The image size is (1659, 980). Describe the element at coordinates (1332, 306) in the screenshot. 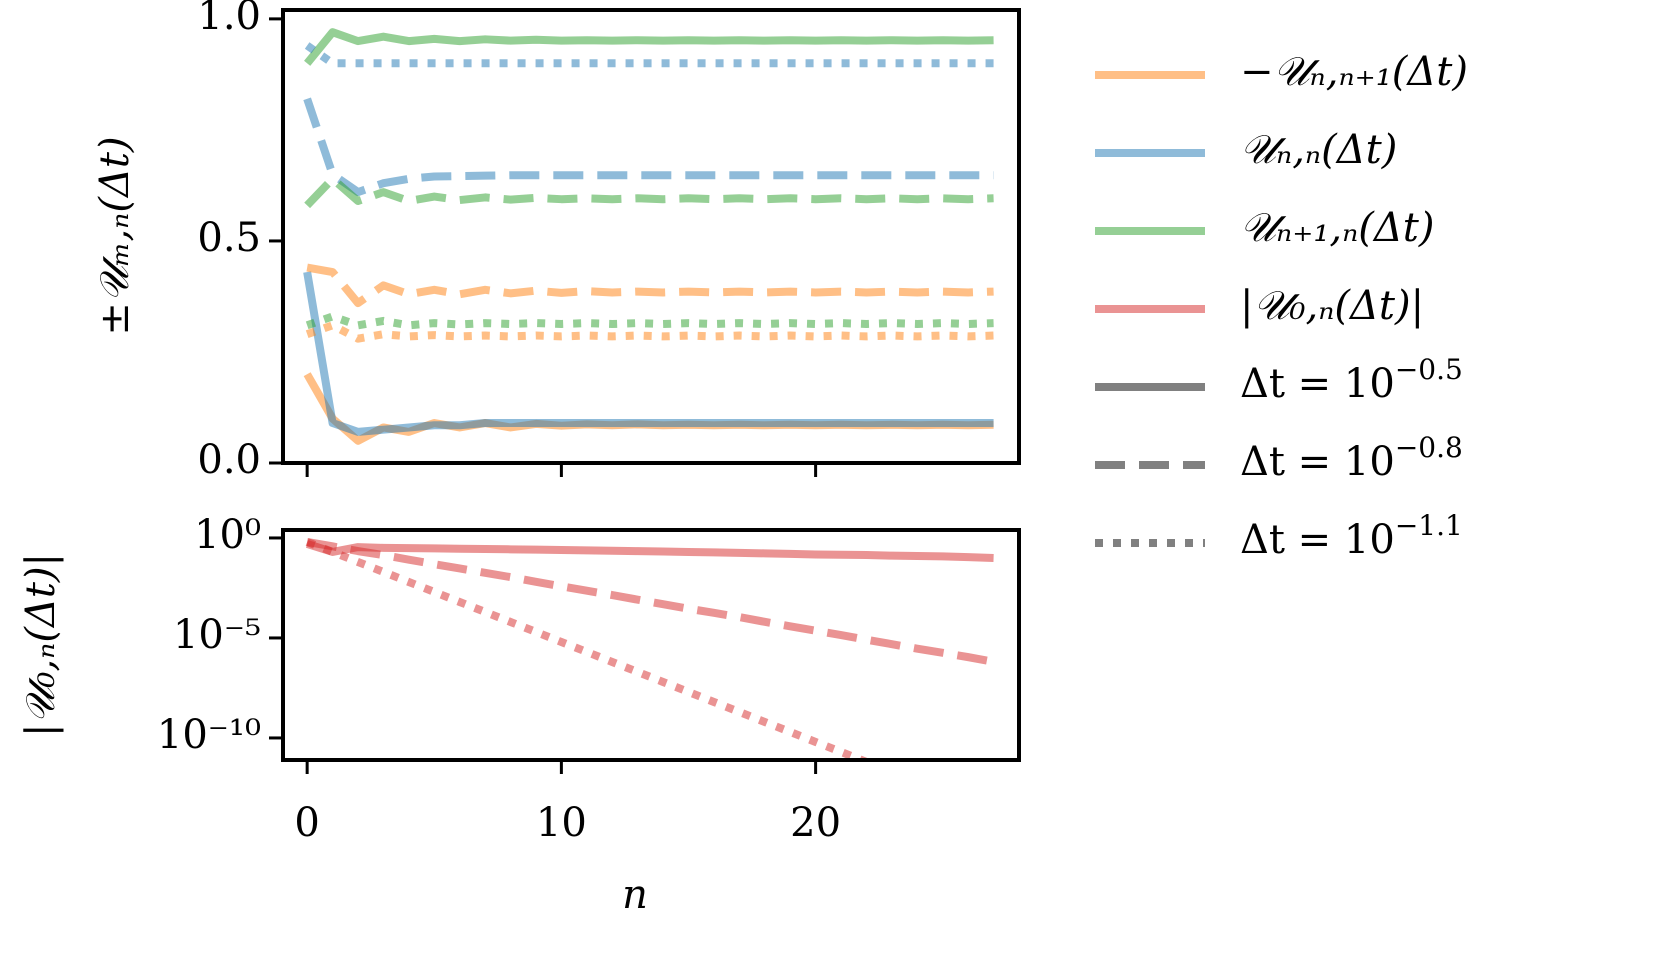

I see `legend-label: |𝒰₀,ₙ(Δt)|` at that location.